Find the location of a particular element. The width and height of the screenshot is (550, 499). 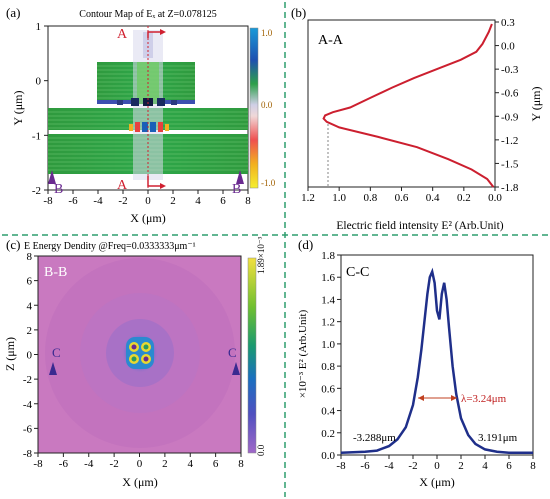

panel-b-y-tick-label: -0.9 is located at coordinates (510, 117).